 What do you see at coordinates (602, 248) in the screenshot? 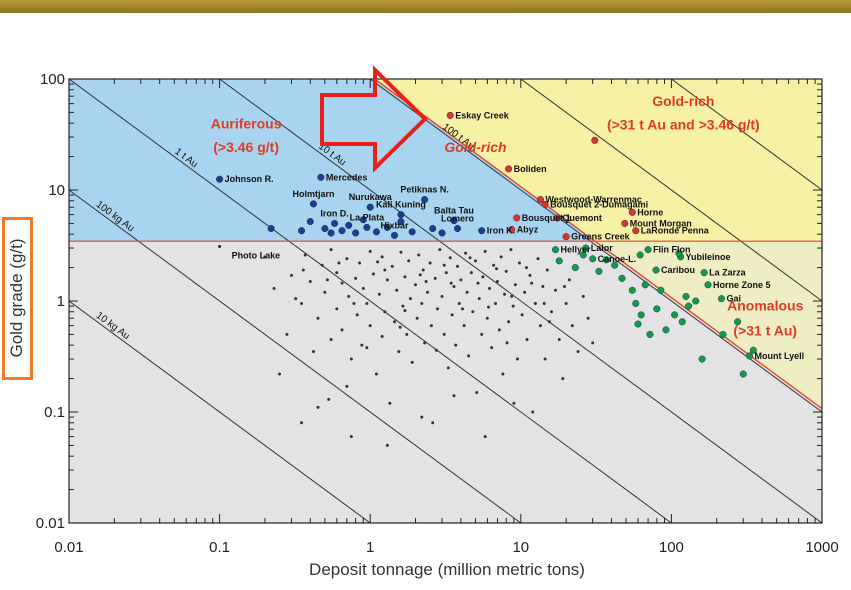
I see `point-label: Lalor` at bounding box center [602, 248].